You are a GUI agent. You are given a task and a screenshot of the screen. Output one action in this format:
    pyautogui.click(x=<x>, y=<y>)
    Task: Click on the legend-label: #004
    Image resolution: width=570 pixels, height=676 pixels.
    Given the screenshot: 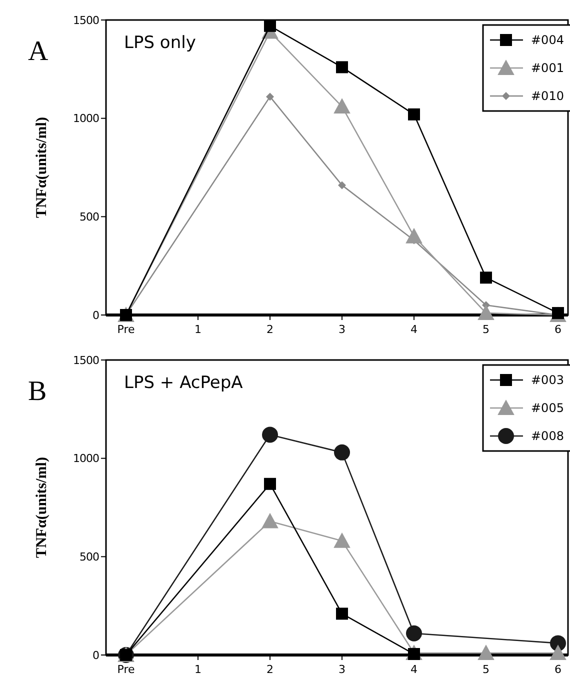 What is the action you would take?
    pyautogui.click(x=547, y=40)
    